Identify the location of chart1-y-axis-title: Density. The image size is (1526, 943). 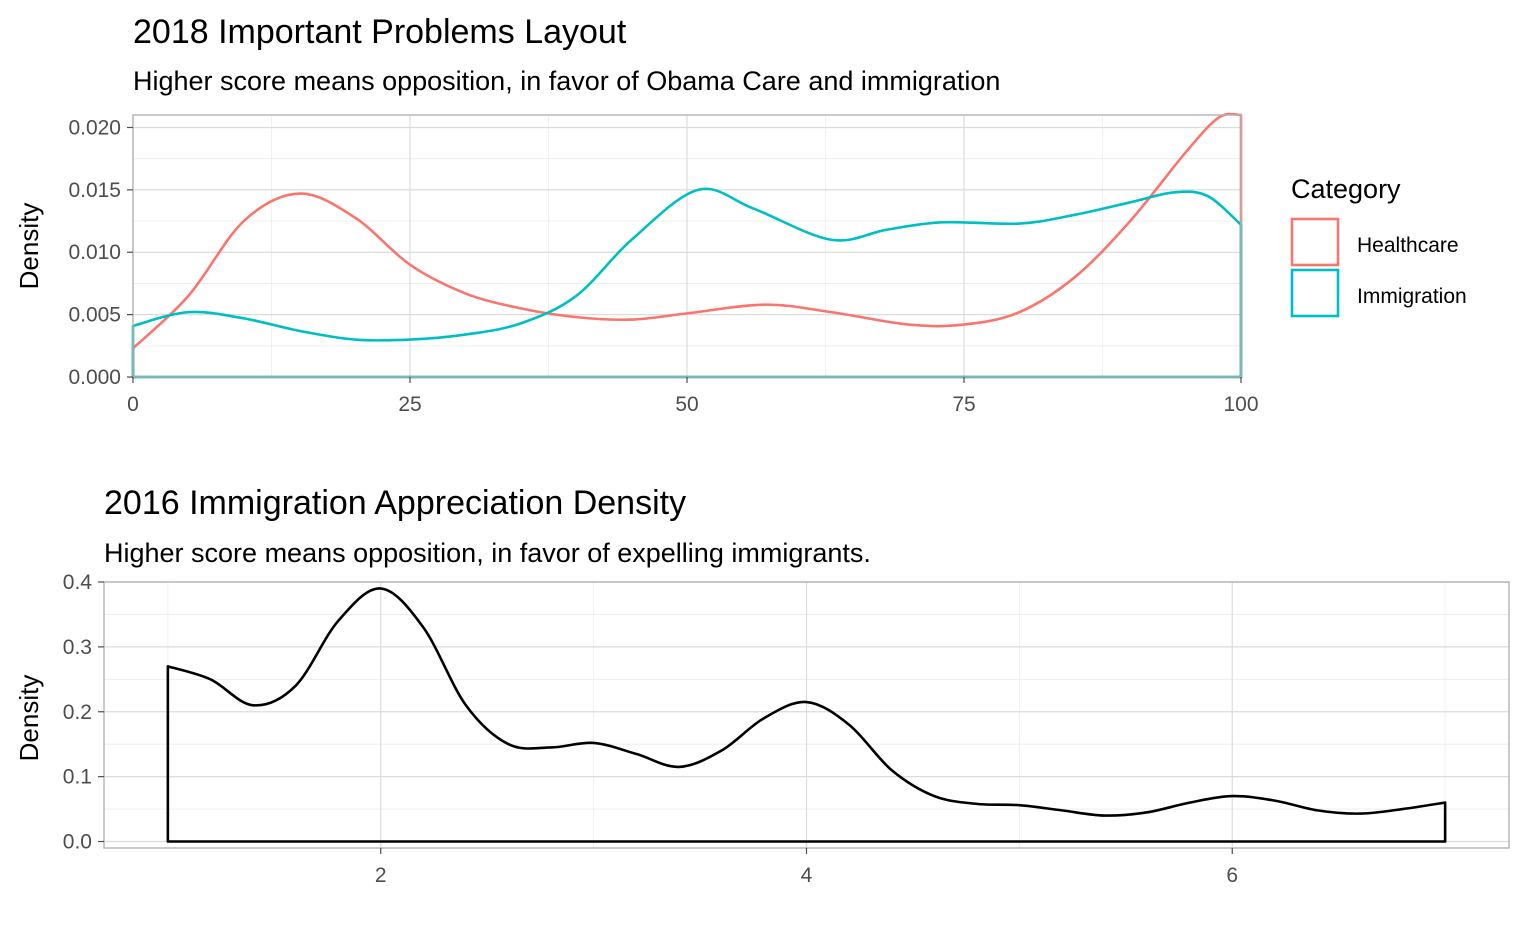
(29, 246).